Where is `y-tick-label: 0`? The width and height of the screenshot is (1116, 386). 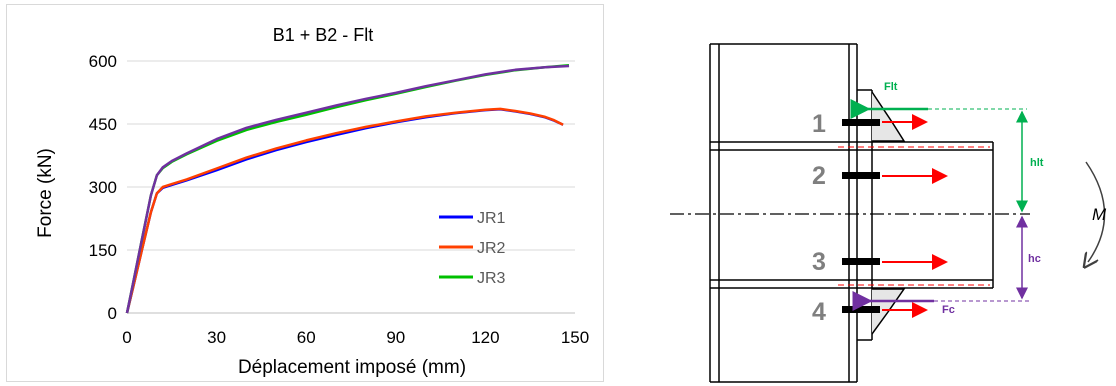
y-tick-label: 0 is located at coordinates (112, 313).